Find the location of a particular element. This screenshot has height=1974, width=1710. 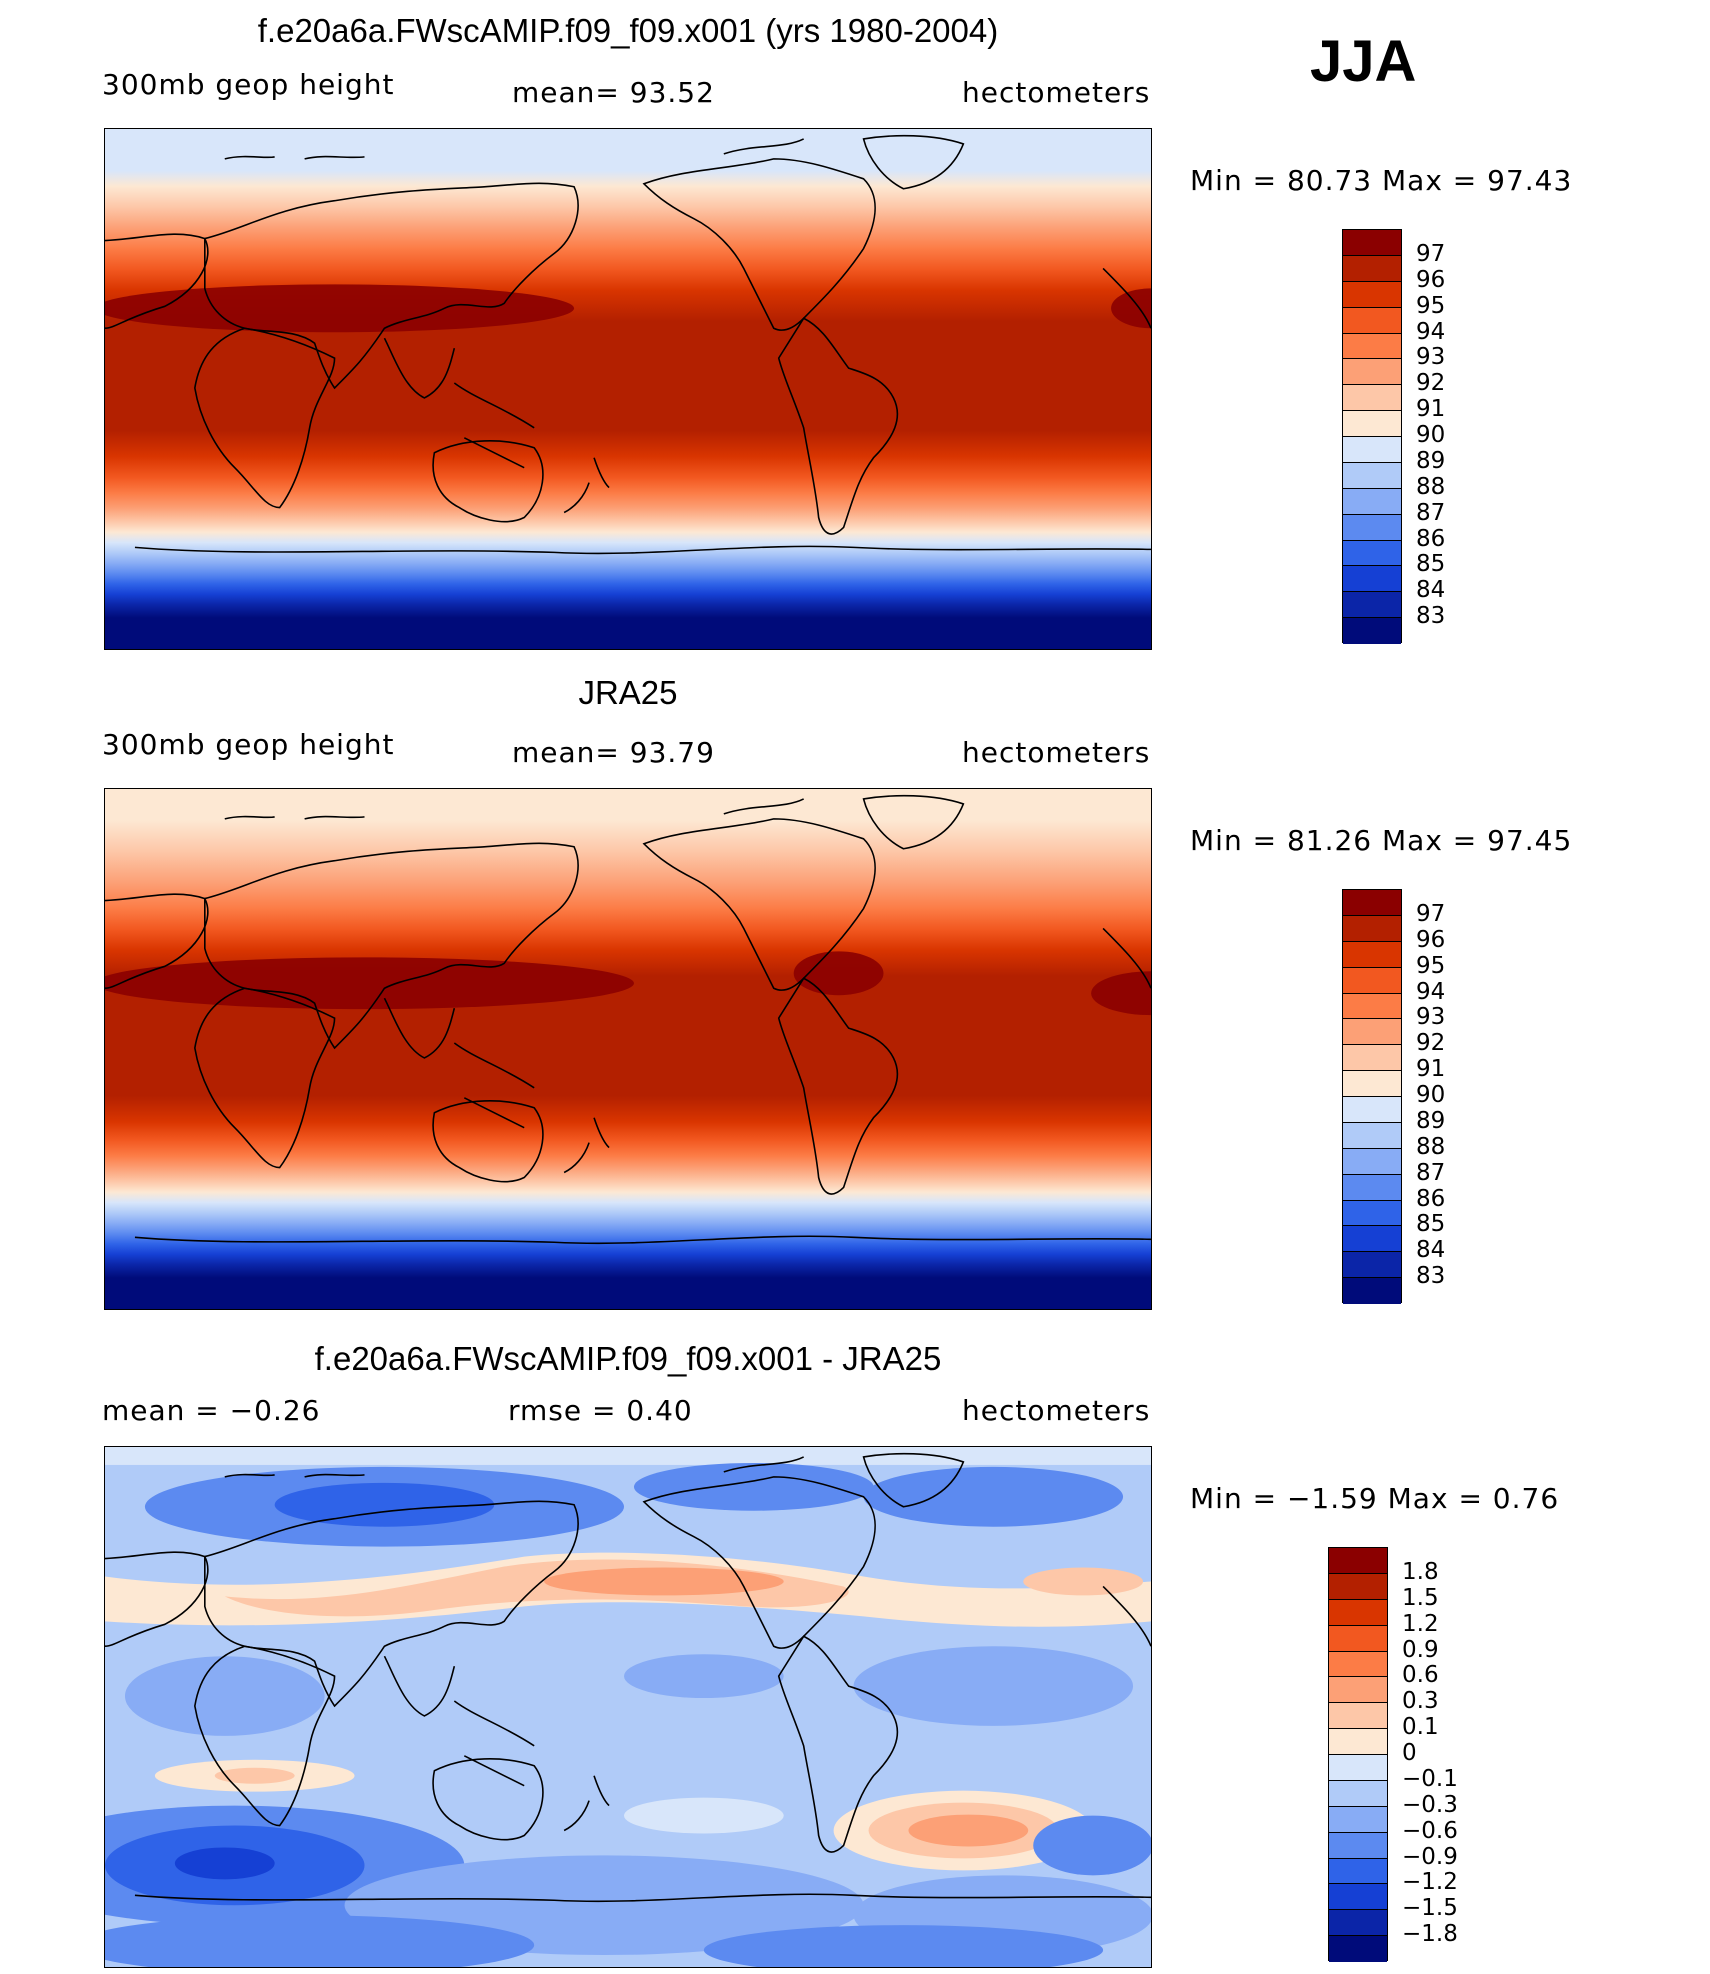

panel-3-mean-label: mean = −0.26 is located at coordinates (211, 1410).